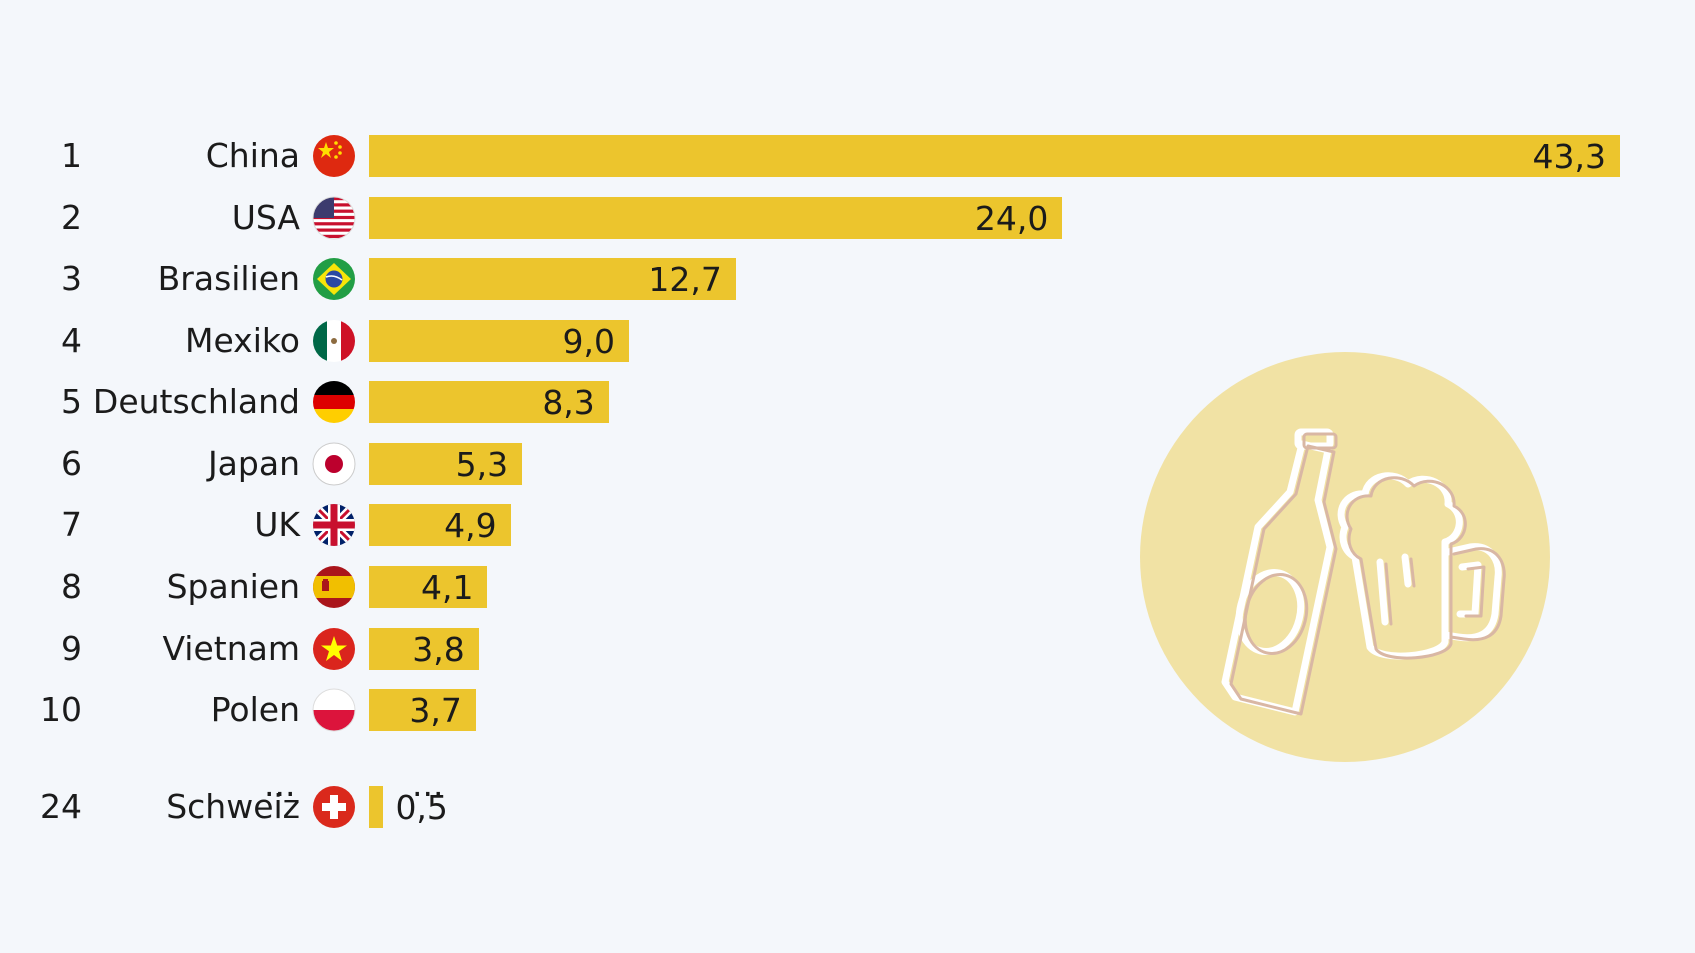  What do you see at coordinates (1345, 557) in the screenshot?
I see `beer-bottle-and-mug-icon` at bounding box center [1345, 557].